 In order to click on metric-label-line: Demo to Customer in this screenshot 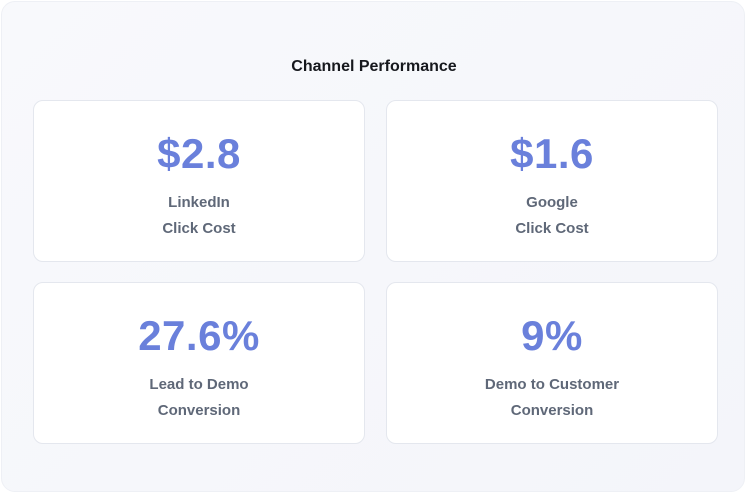, I will do `click(552, 384)`.